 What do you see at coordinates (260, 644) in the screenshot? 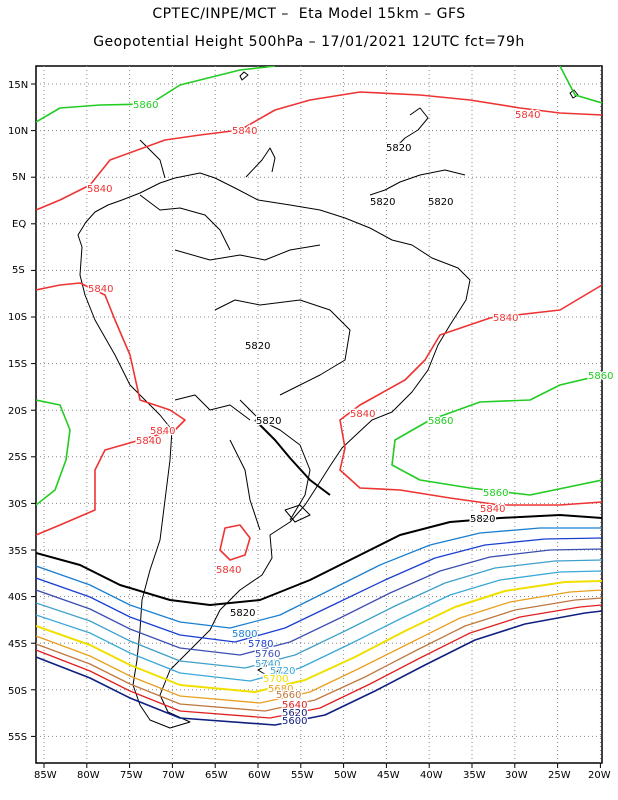
I see `contour-label: 5780` at bounding box center [260, 644].